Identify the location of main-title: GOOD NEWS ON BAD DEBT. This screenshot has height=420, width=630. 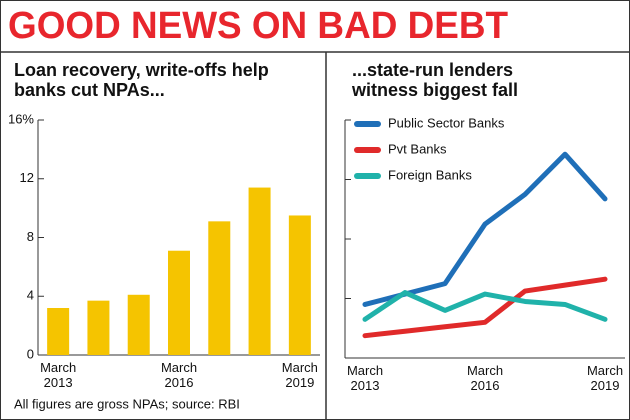
(258, 26).